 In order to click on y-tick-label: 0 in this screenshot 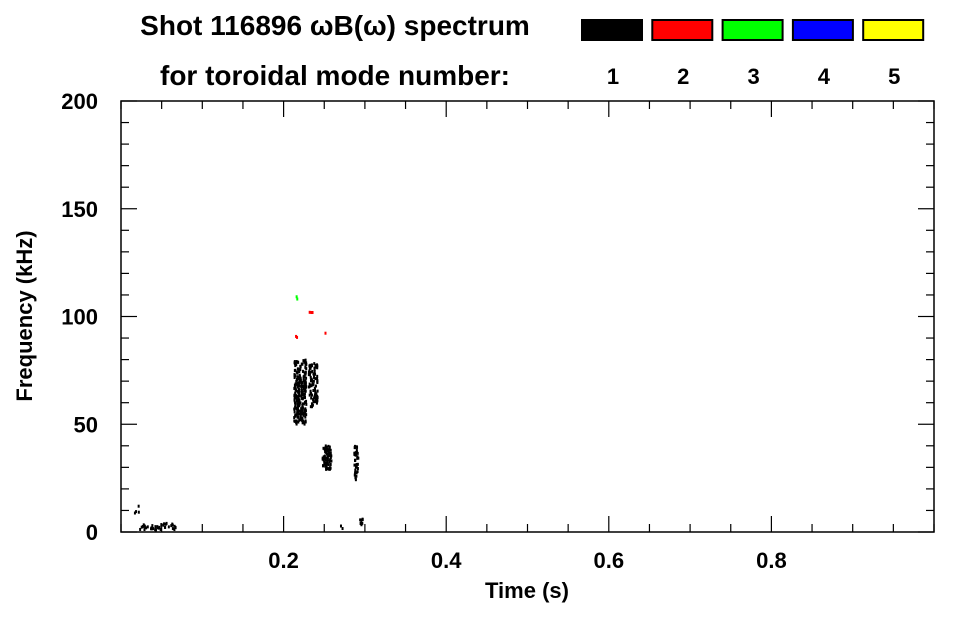, I will do `click(92, 532)`.